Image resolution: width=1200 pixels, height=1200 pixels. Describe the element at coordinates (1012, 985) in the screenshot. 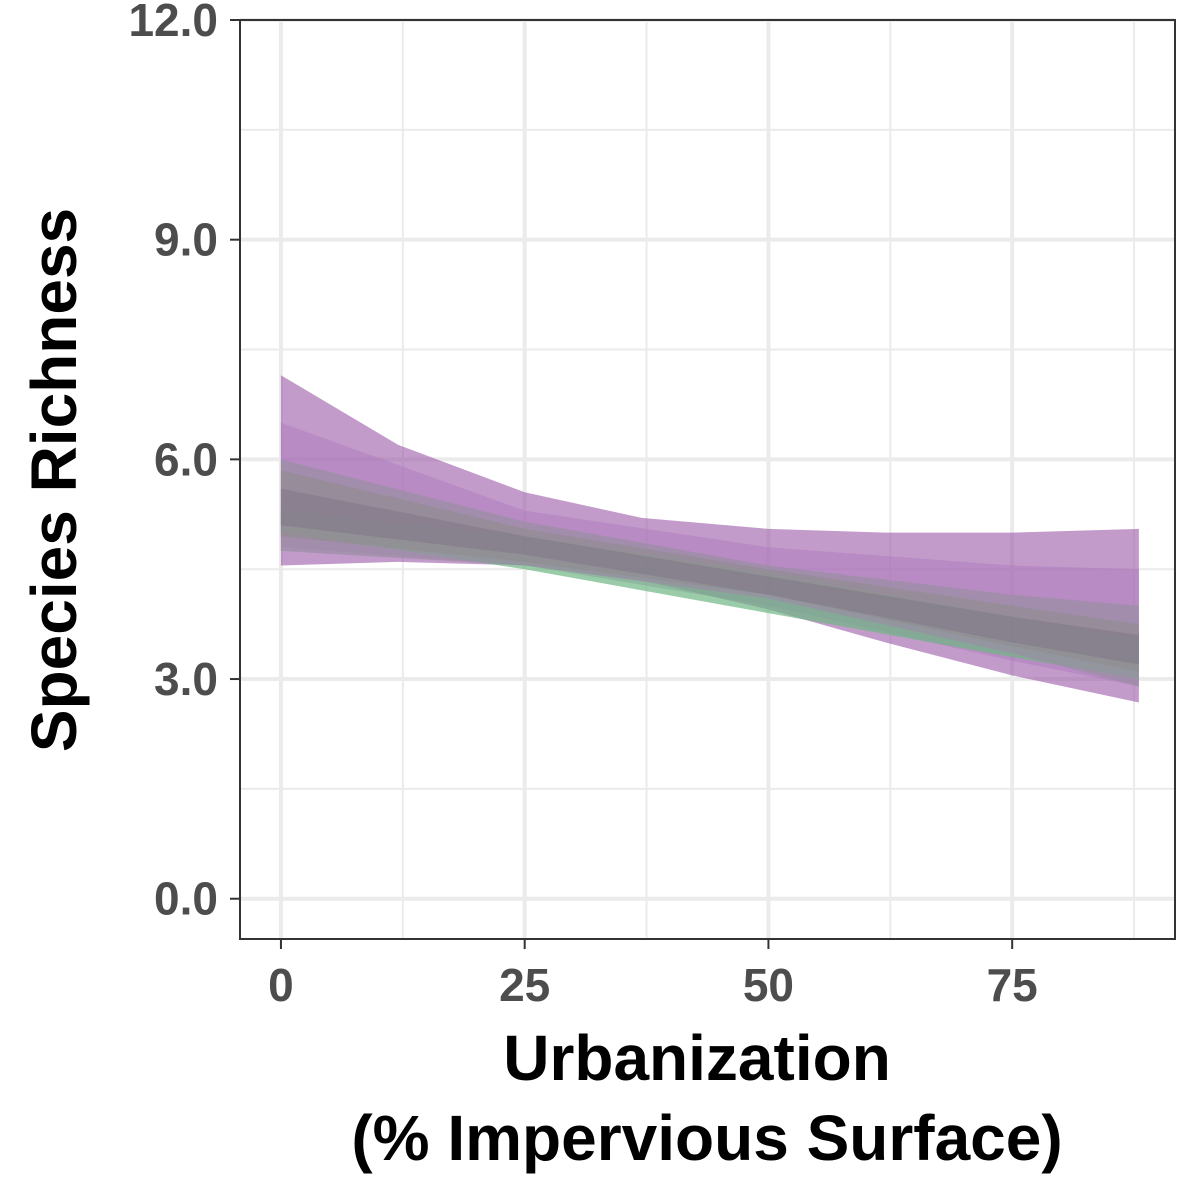

I see `x-tick-label: 75` at that location.